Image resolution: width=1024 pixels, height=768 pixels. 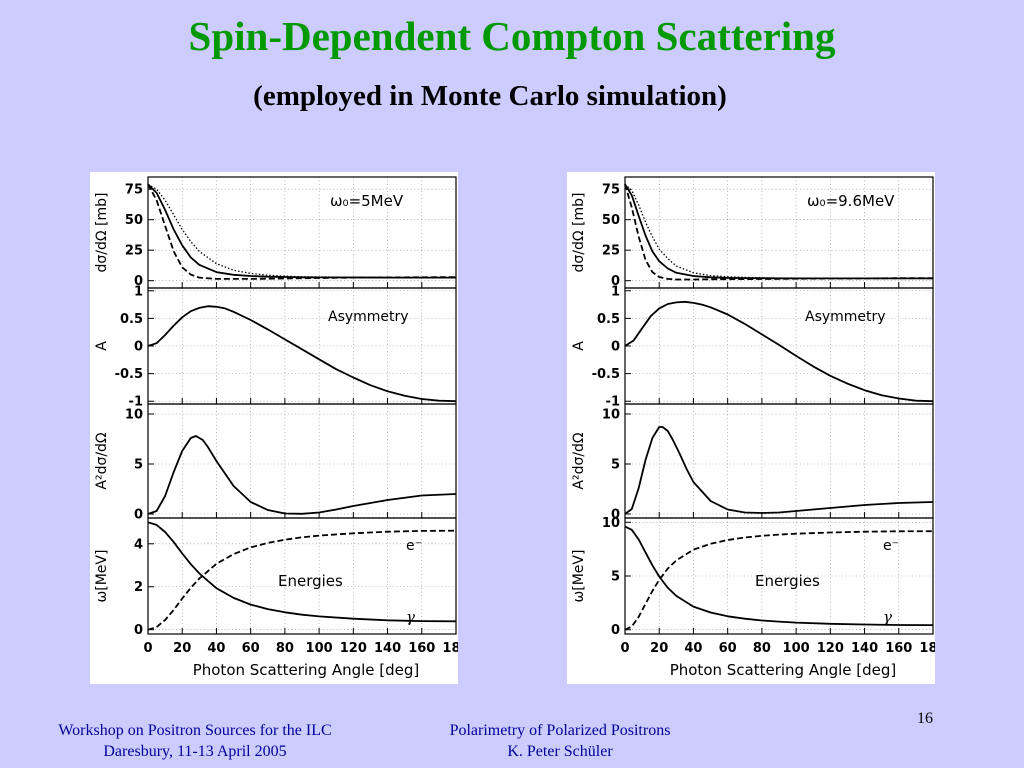 I want to click on subplot-3: 0 5 10 ω[MeV] Energies e⁻ γ, so click(x=752, y=577).